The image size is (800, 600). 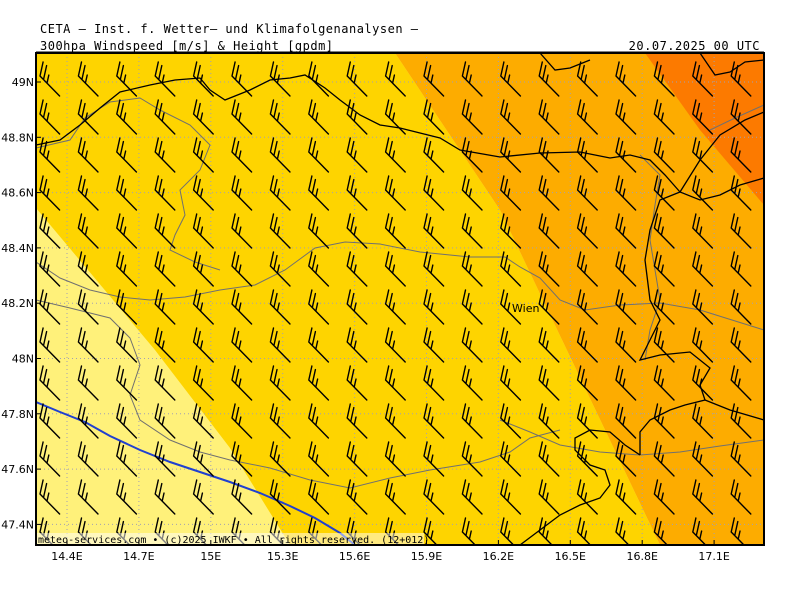 What do you see at coordinates (713, 556) in the screenshot?
I see `lon-label: 17.1E` at bounding box center [713, 556].